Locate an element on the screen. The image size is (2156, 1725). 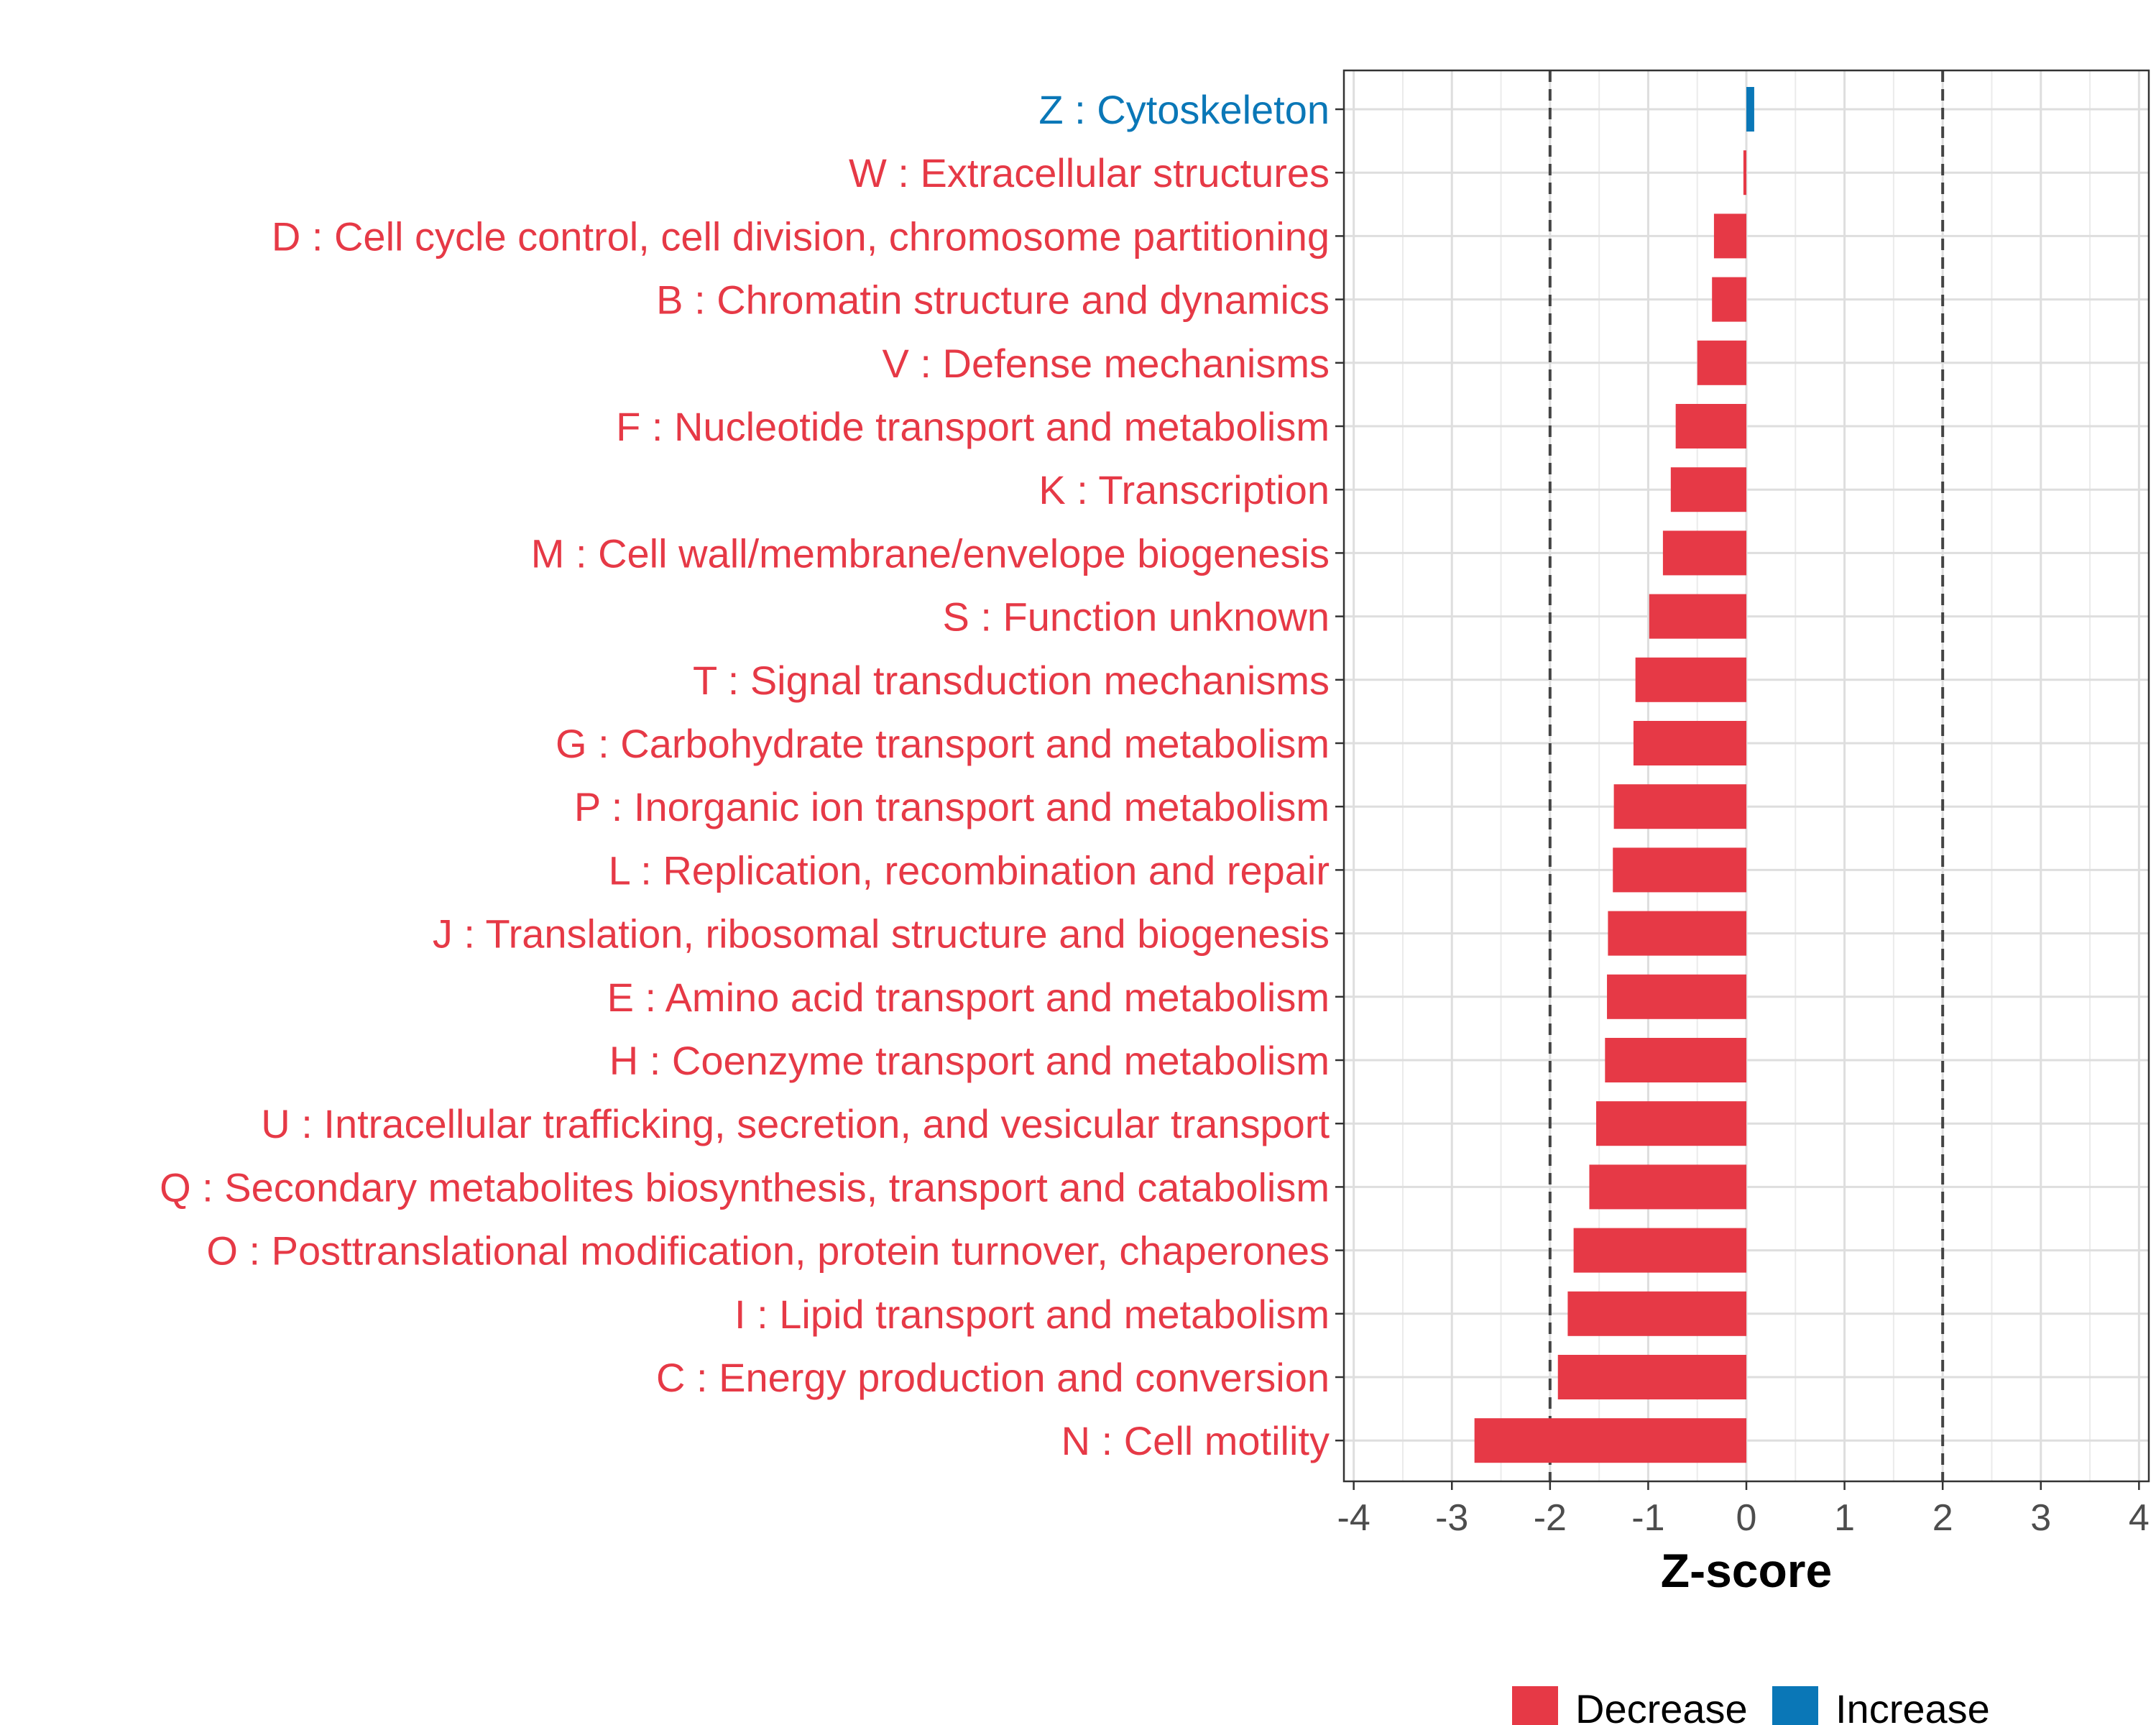
legend: Decrease Increase is located at coordinates (1751, 1705).